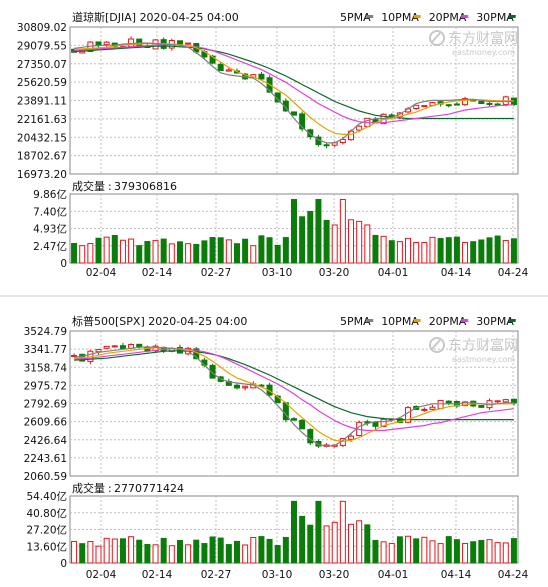  What do you see at coordinates (513, 575) in the screenshot?
I see `spx-x-tick: 04-24` at bounding box center [513, 575].